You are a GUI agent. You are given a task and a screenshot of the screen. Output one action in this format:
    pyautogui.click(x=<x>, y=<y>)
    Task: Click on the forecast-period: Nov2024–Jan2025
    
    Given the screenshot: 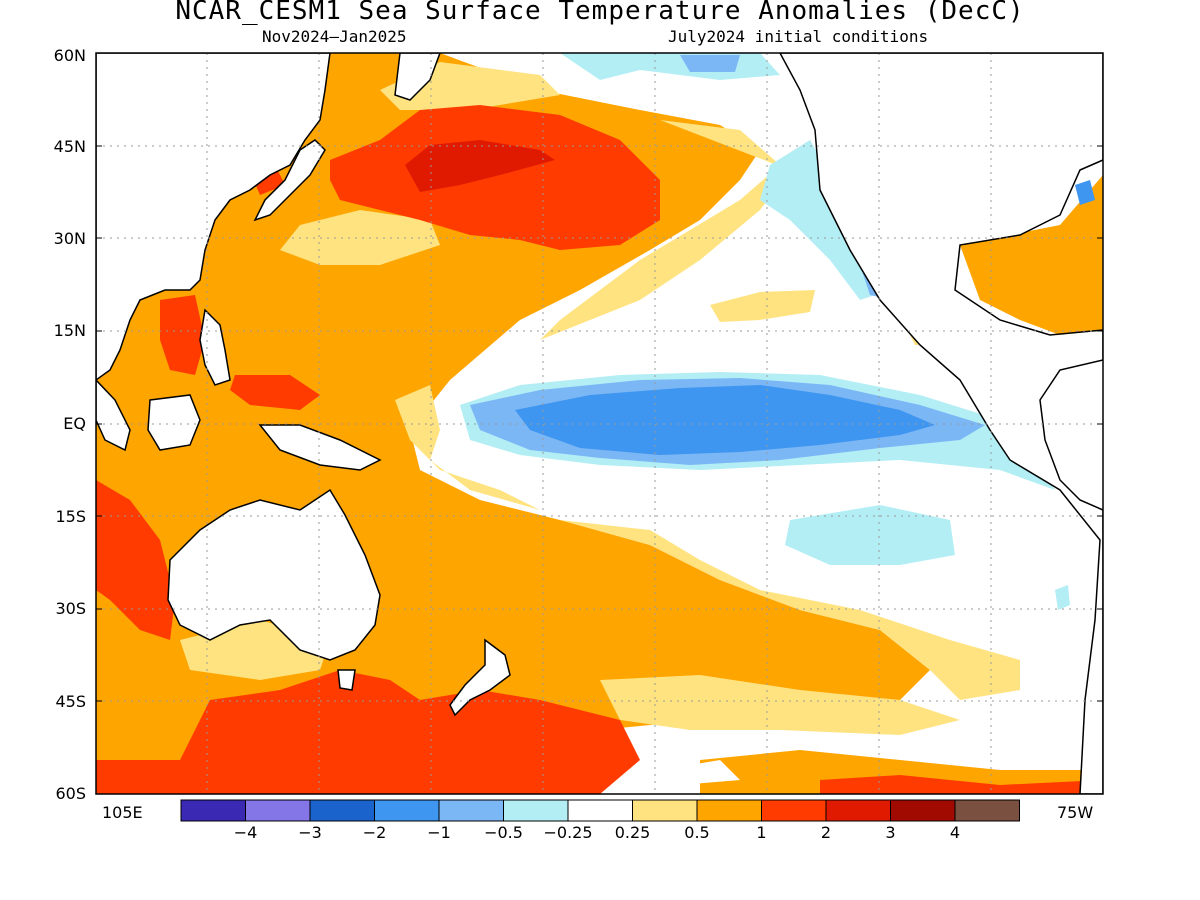 What is the action you would take?
    pyautogui.click(x=334, y=36)
    